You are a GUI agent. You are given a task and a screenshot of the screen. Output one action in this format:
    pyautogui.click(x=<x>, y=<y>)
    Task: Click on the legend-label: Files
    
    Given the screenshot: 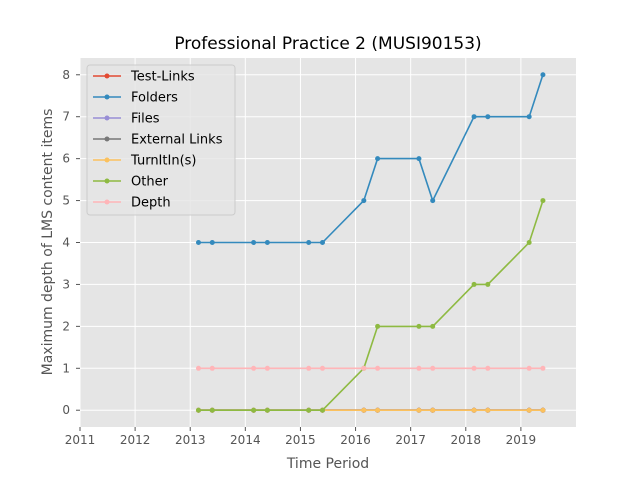 What is the action you would take?
    pyautogui.click(x=145, y=119)
    